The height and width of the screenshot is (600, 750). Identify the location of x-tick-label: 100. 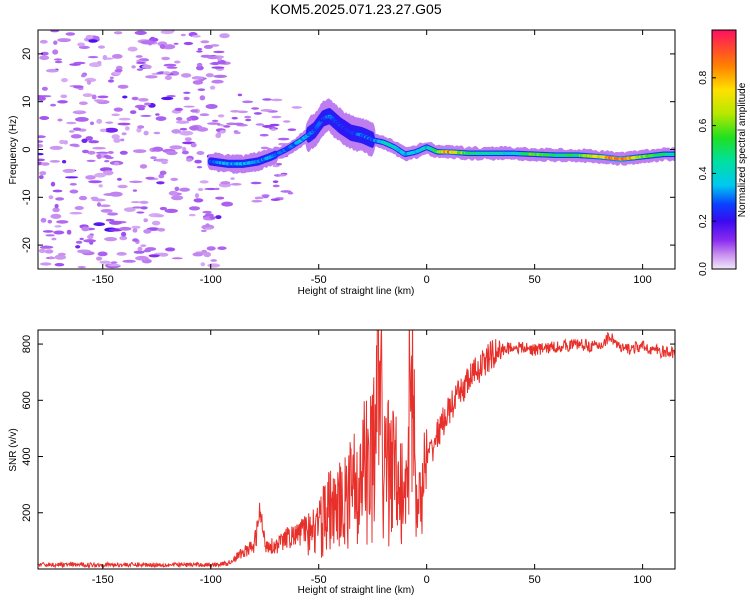
(642, 280).